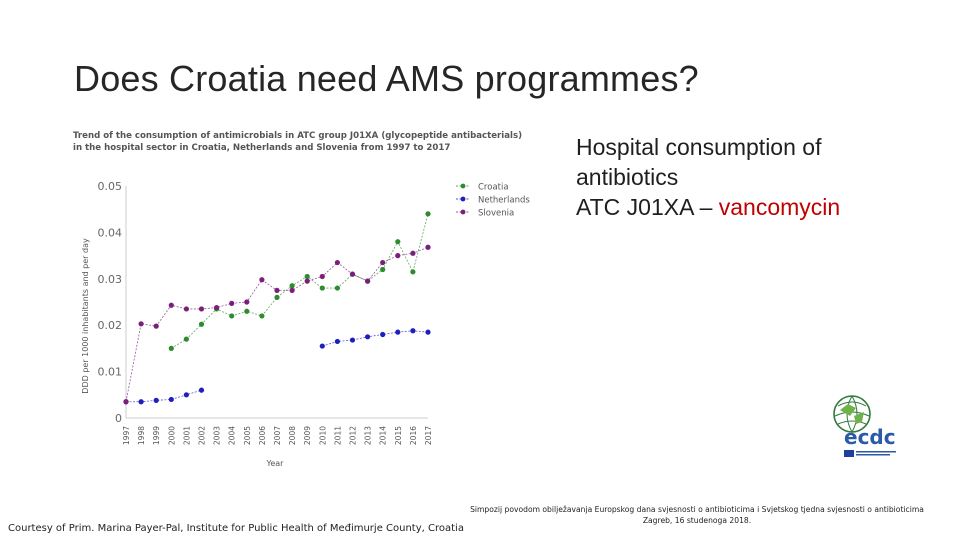 Image resolution: width=960 pixels, height=540 pixels. I want to click on side-line-3: ATC J01XA – vancomycin, so click(708, 207).